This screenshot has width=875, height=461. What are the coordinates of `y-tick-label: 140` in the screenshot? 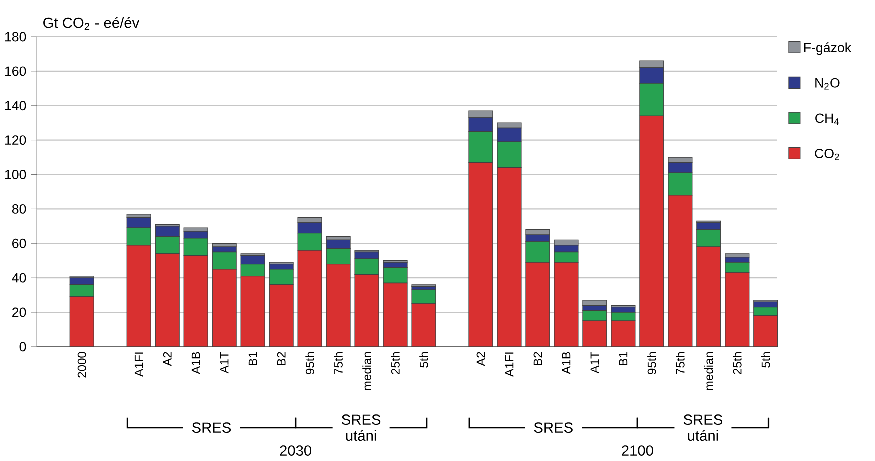 It's located at (15, 106).